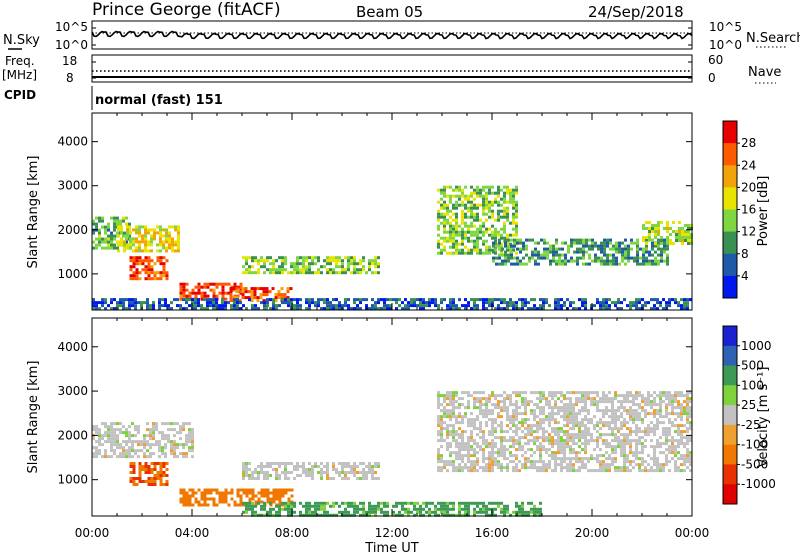 The image size is (800, 554). I want to click on noise-sky-line, so click(392, 35).